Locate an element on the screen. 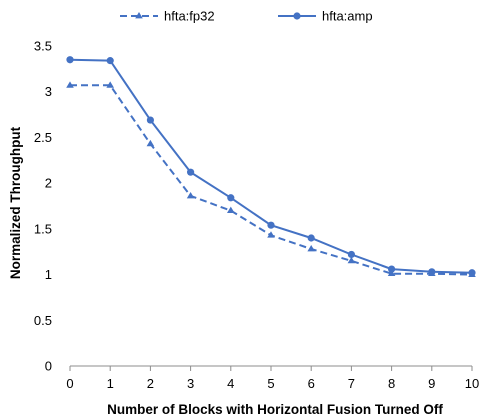  x-tick-label: 8 is located at coordinates (391, 383).